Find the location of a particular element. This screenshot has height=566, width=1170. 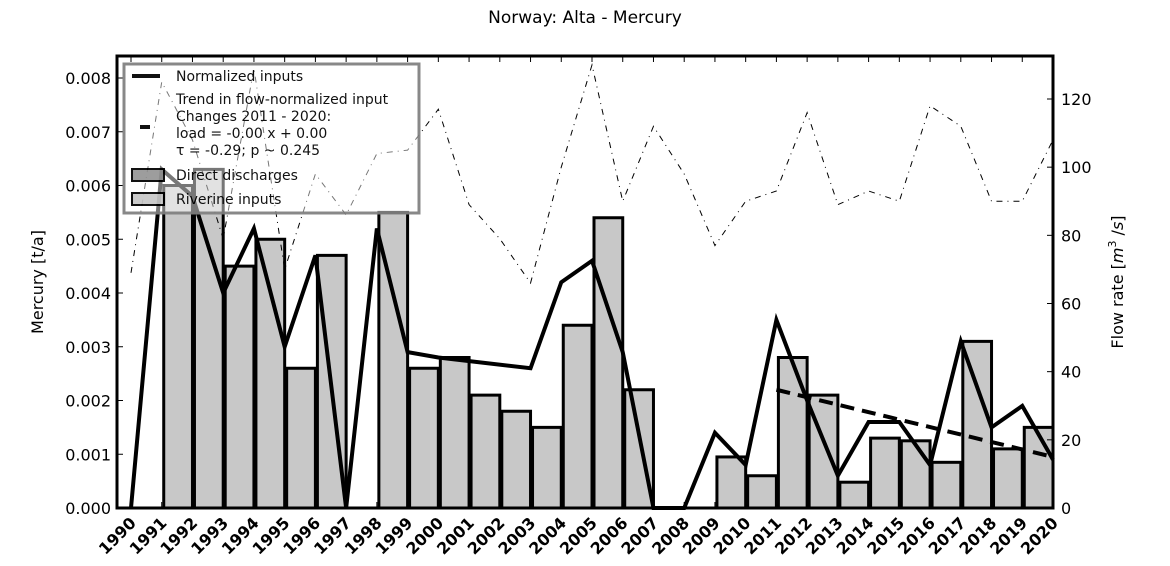

y-tick-label: 0.005 is located at coordinates (88, 239).